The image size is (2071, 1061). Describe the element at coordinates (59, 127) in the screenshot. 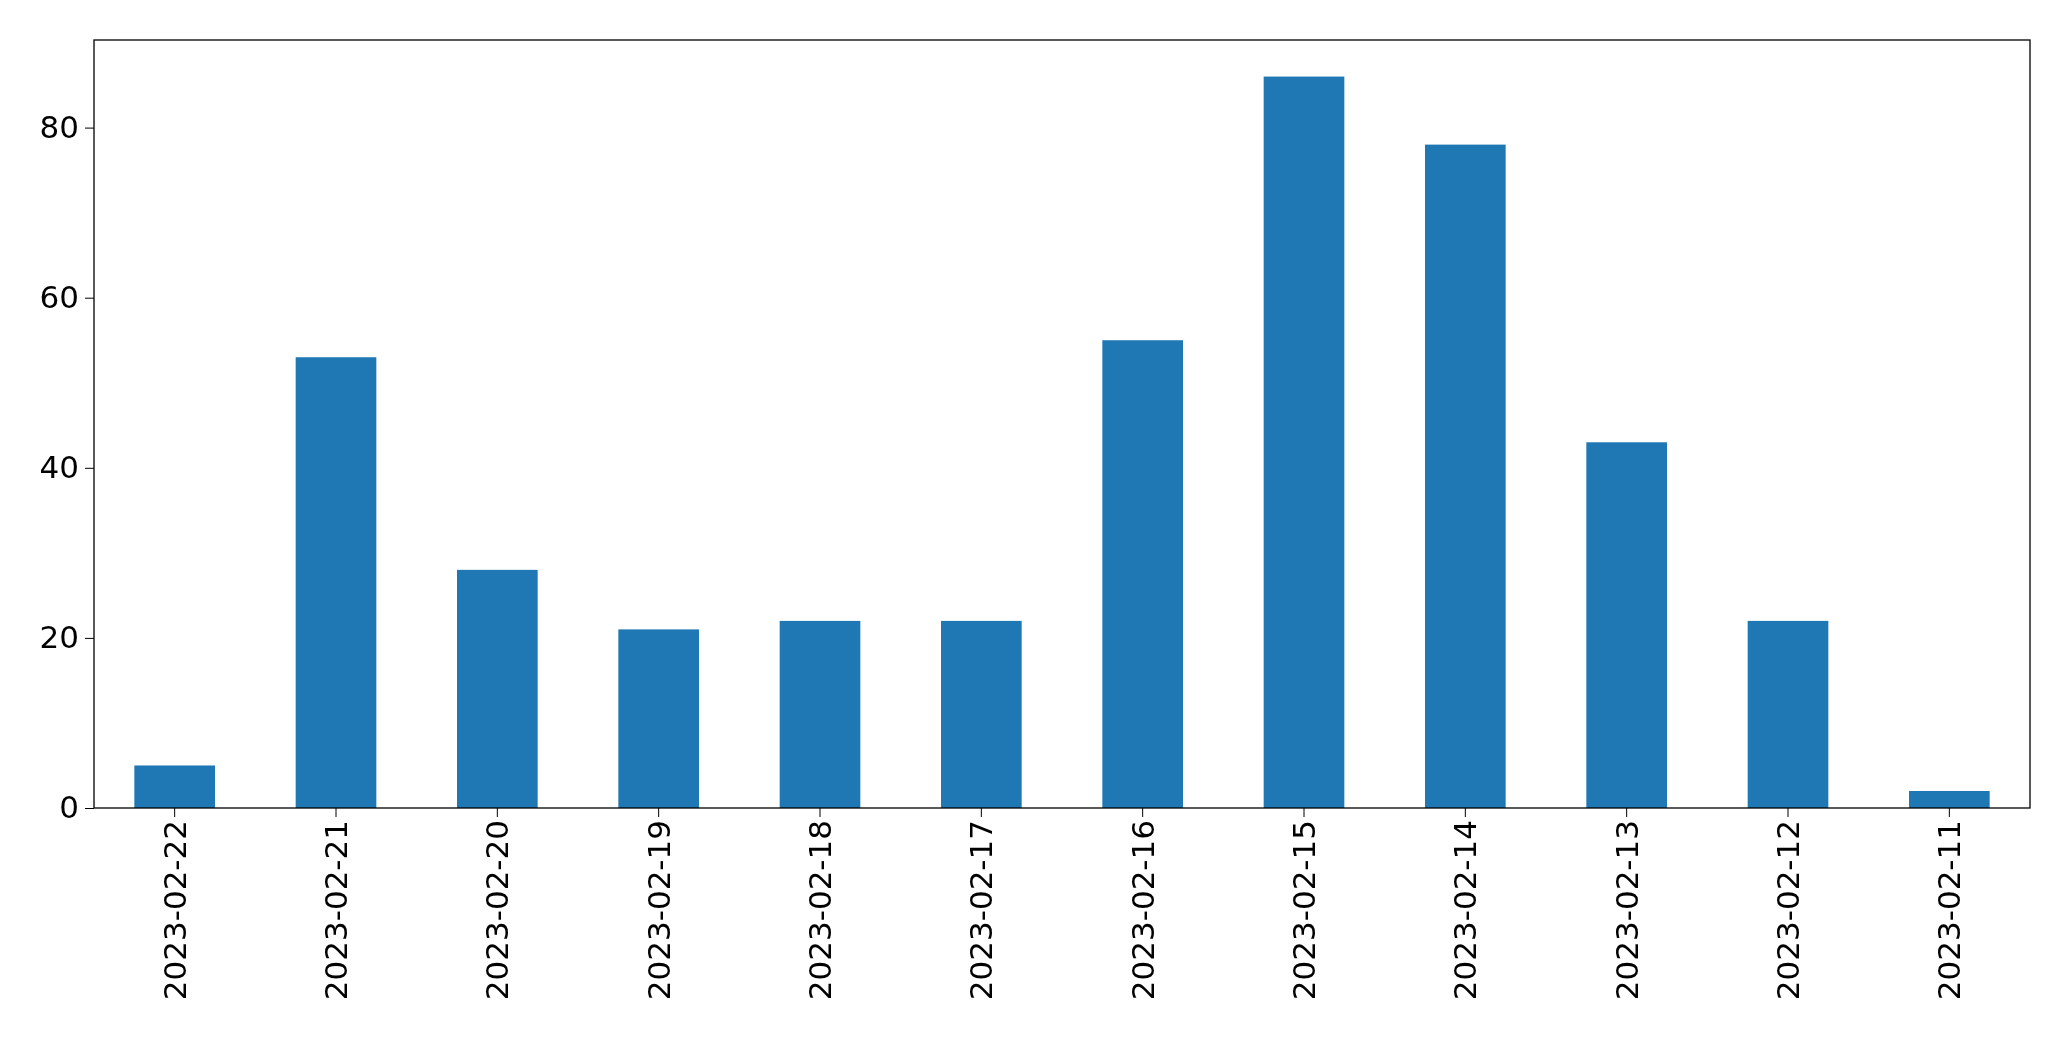

I see `y-tick-label: 80` at that location.